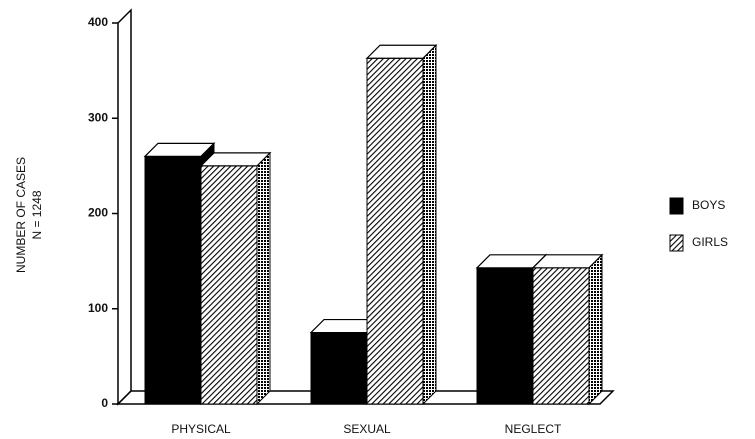 Image resolution: width=755 pixels, height=439 pixels. What do you see at coordinates (98, 308) in the screenshot?
I see `y-tick-label: 100` at bounding box center [98, 308].